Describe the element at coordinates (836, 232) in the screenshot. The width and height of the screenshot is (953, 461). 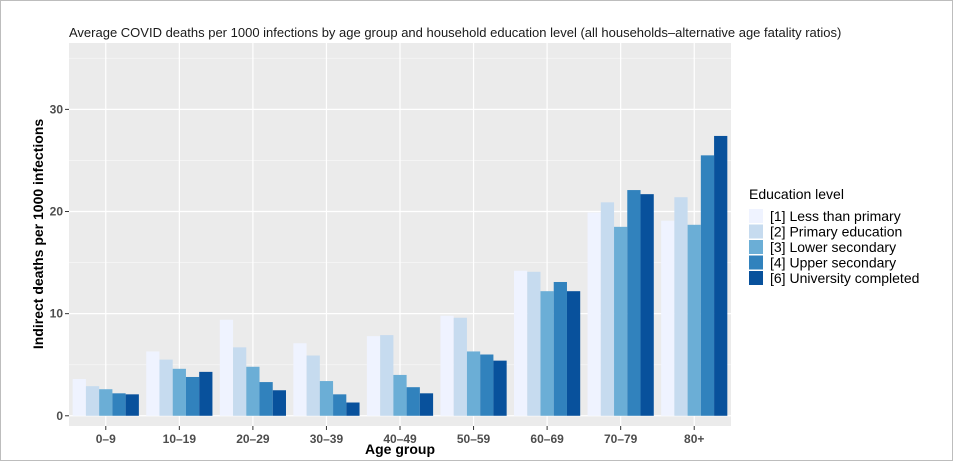
I see `legend-label: [2] Primary education` at that location.